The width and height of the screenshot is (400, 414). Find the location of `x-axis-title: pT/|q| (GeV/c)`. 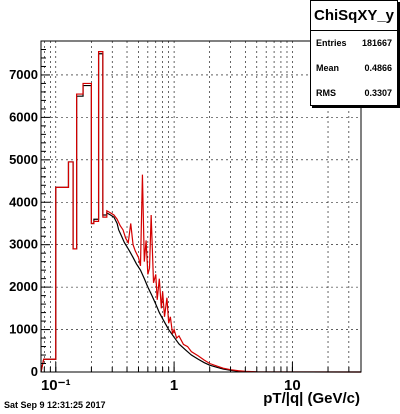

x-axis-title: pT/|q| (GeV/c) is located at coordinates (311, 398).